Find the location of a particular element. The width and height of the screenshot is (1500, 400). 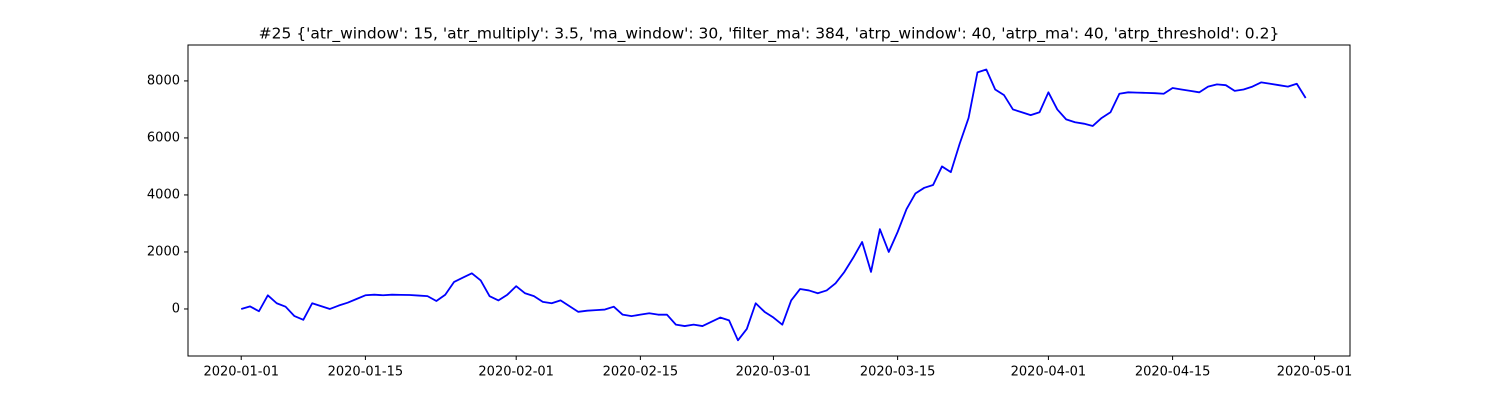

y-tick-label: 6000 is located at coordinates (163, 137).